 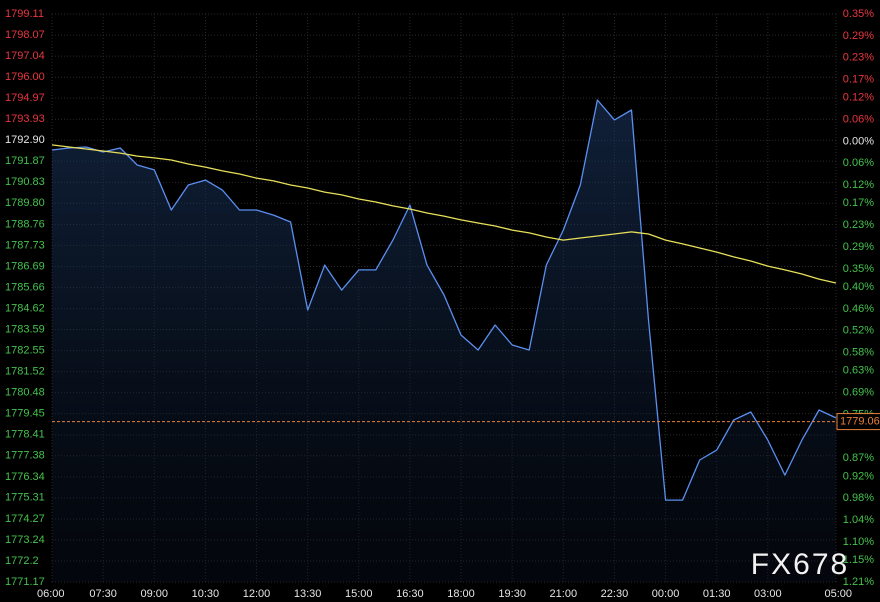 What do you see at coordinates (858, 353) in the screenshot?
I see `y2-tick-label: 0.58%` at bounding box center [858, 353].